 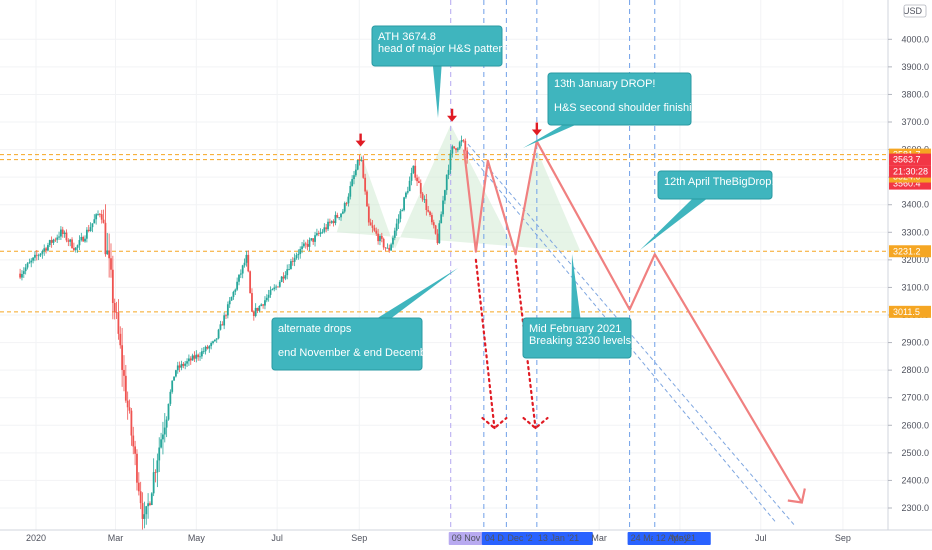 What do you see at coordinates (910, 251) in the screenshot?
I see `price-tag: 3231.2` at bounding box center [910, 251].